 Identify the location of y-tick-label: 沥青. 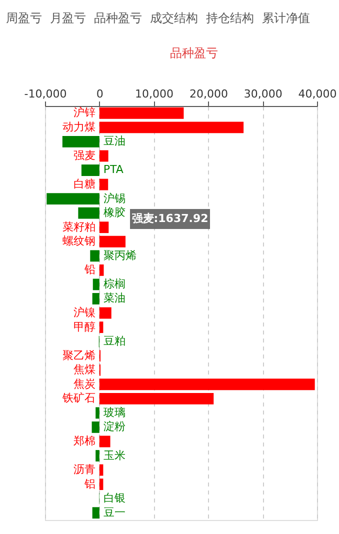
(84, 469).